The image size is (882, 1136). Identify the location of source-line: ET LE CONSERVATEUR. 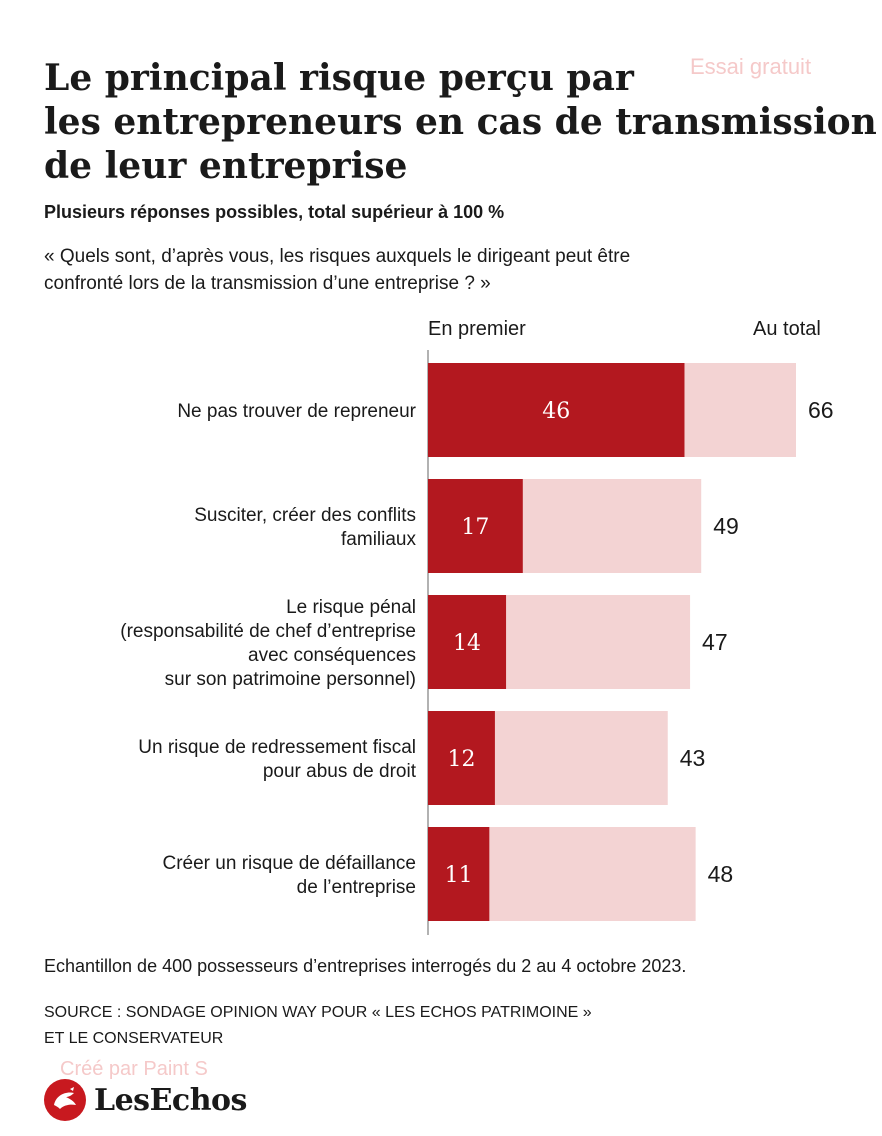
(134, 1038).